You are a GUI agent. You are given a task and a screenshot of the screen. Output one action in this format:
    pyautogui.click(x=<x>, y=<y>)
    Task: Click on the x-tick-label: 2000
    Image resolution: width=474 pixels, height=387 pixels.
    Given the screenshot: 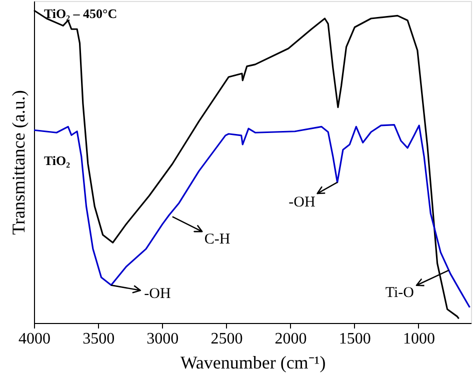 What is the action you would take?
    pyautogui.click(x=290, y=339)
    